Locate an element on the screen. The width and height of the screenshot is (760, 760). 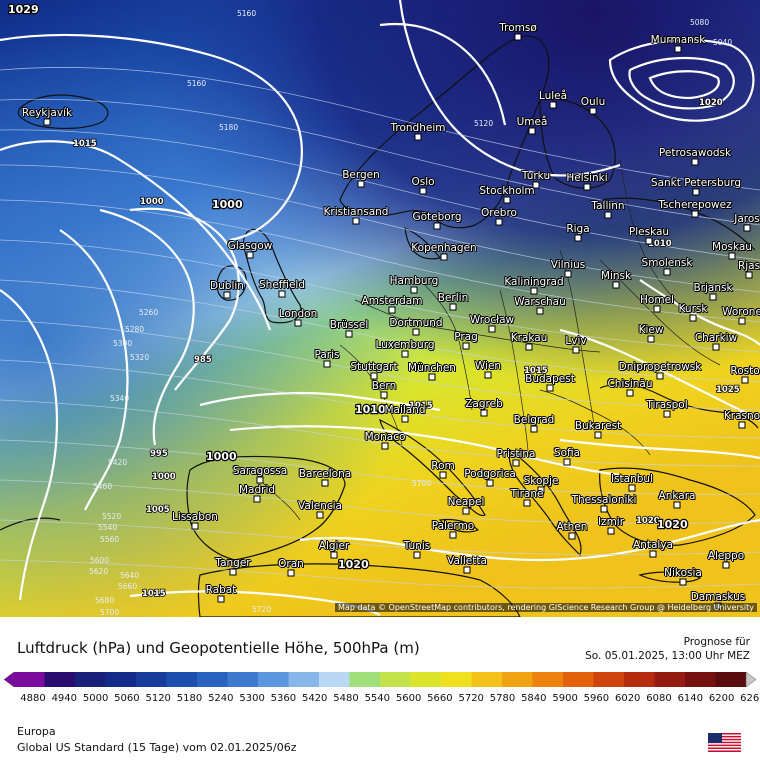
city-label: Oslo is located at coordinates (423, 182).